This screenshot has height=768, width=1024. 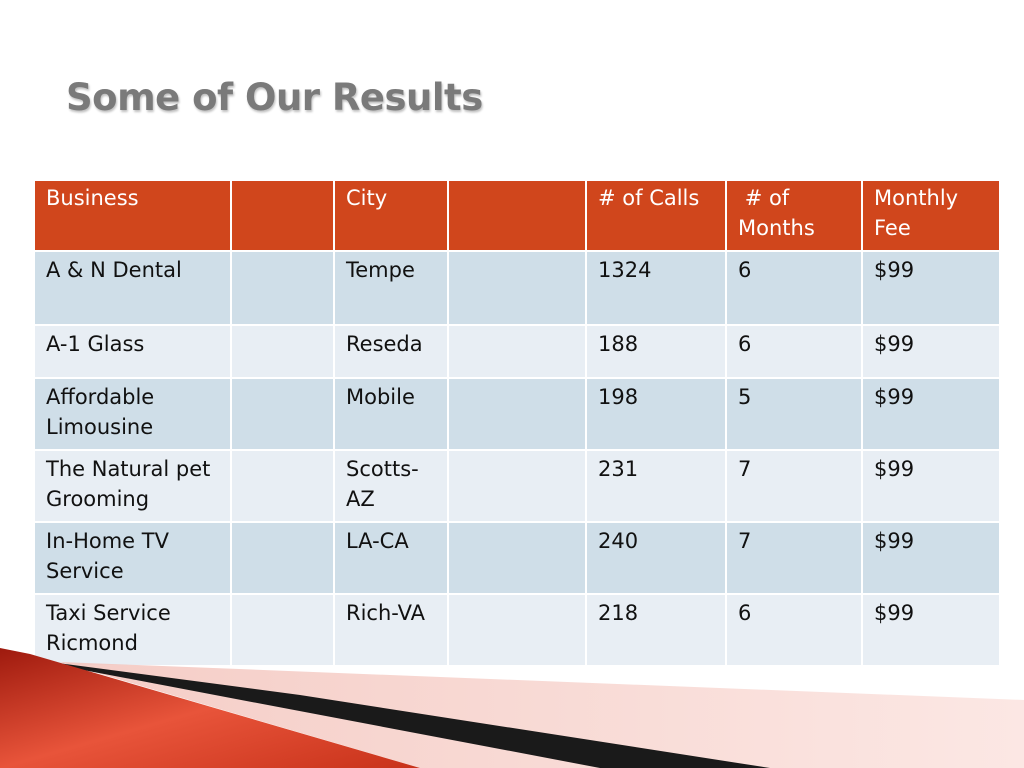 I want to click on table-row: A & N Dental Tempe 1324 6 $99, so click(x=517, y=288).